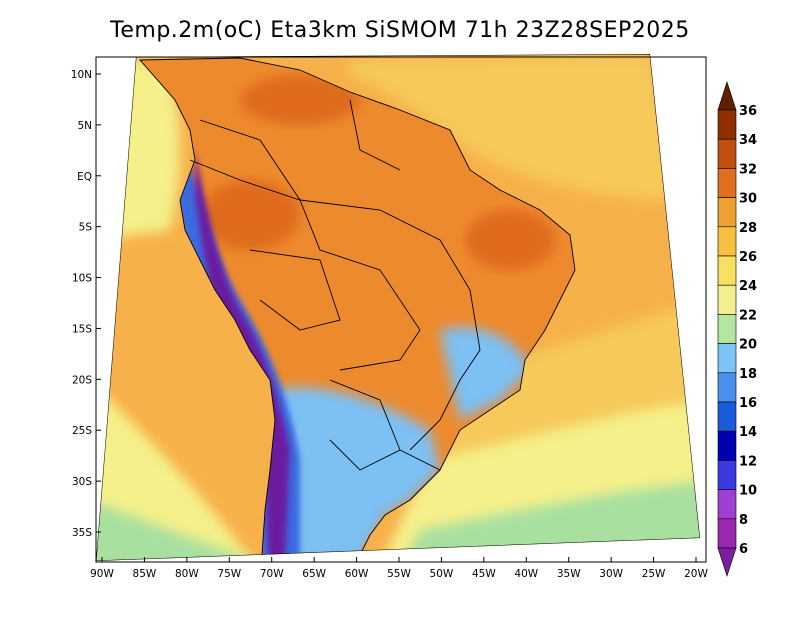 Image resolution: width=800 pixels, height=618 pixels. I want to click on lat-tick-label: EQ, so click(84, 177).